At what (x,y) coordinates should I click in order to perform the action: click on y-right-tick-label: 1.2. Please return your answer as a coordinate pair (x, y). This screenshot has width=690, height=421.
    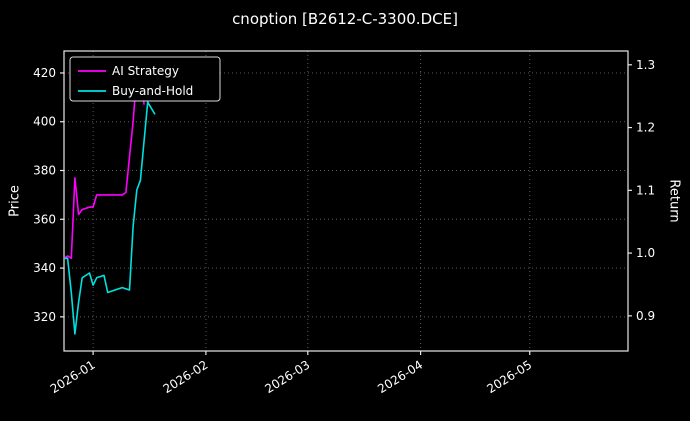
    Looking at the image, I should click on (645, 128).